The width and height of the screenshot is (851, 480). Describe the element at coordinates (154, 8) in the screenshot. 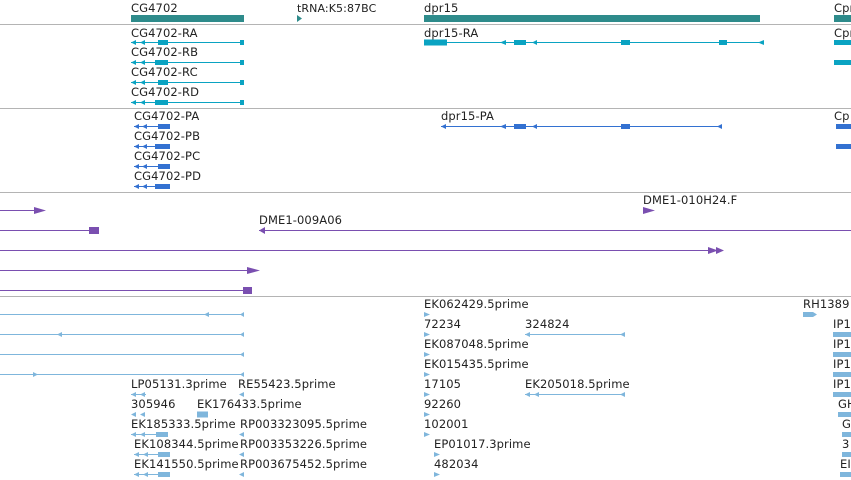

I see `gene-label-cg4702: CG4702` at that location.